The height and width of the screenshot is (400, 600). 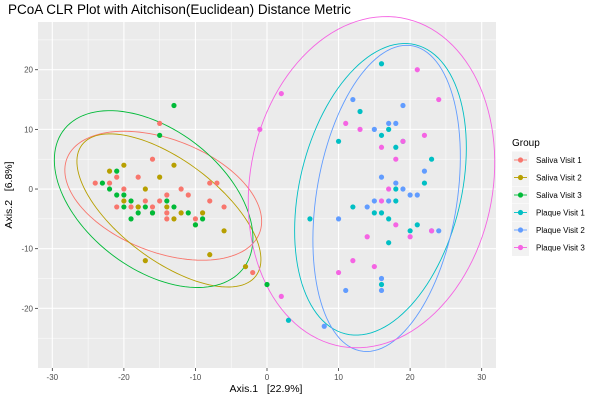 I want to click on x-axis-title: Axis.1 [22.9%], so click(x=266, y=389).